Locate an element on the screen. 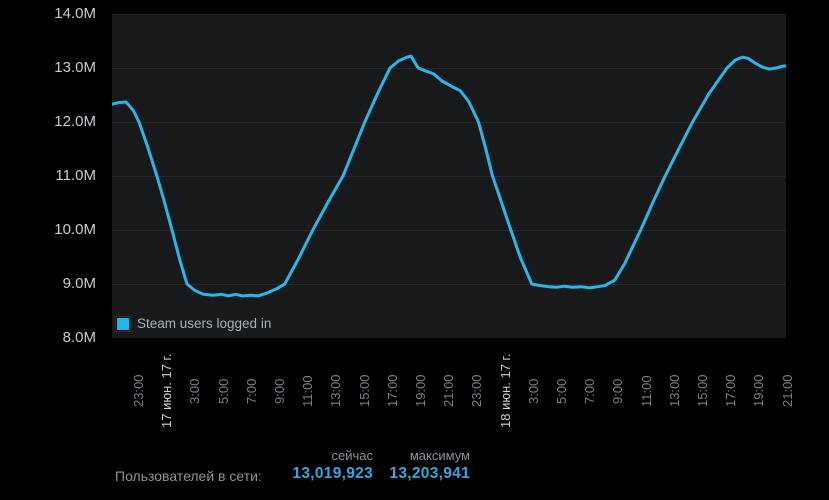  x-axis-date-label: 17 июн. 17 г. is located at coordinates (167, 391).